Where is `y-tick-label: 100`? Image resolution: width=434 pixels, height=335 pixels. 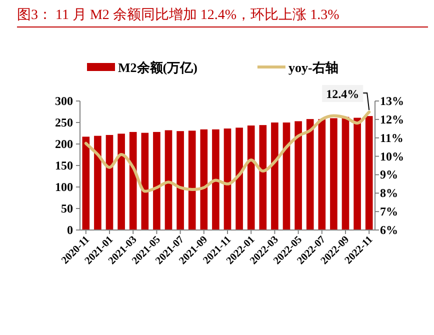
y-tick-label: 100 is located at coordinates (64, 187).